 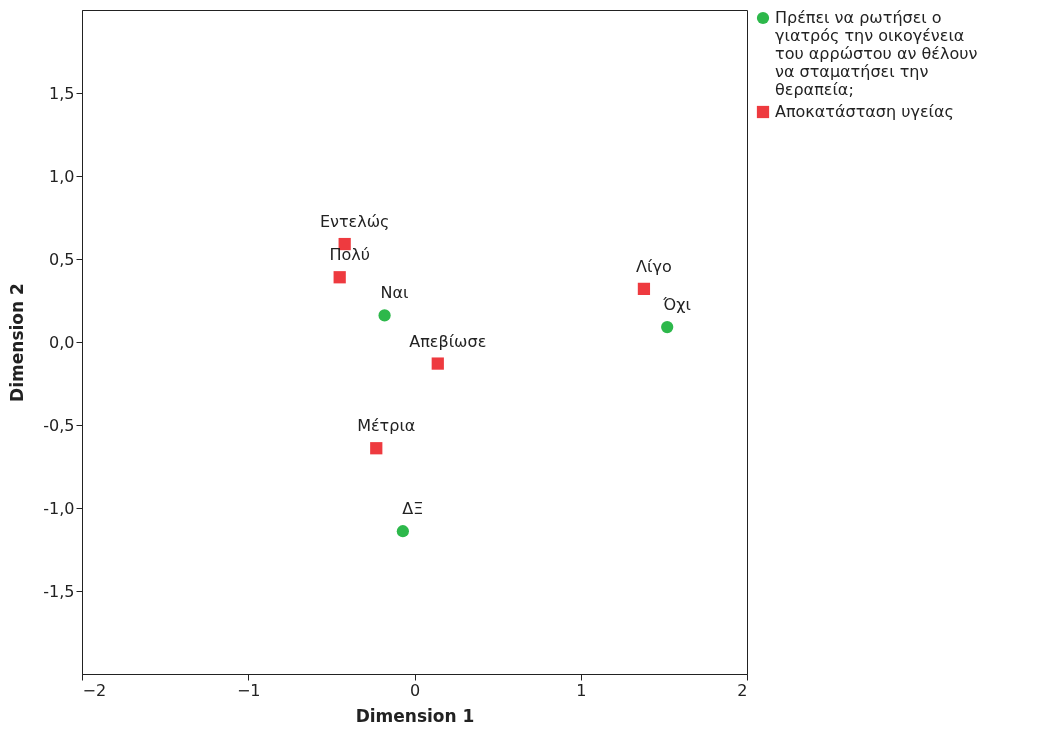 What do you see at coordinates (448, 341) in the screenshot?
I see `annotation: Απεβίωσε` at bounding box center [448, 341].